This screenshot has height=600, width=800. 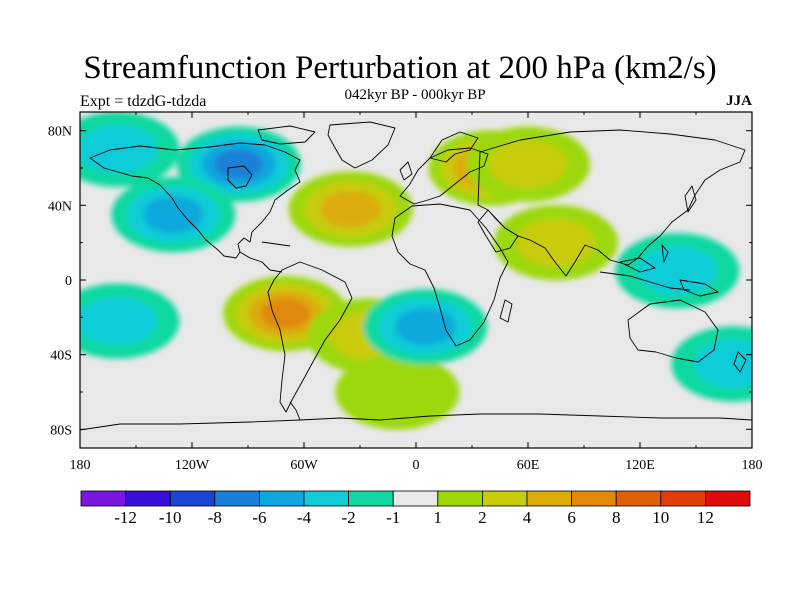 What do you see at coordinates (415, 95) in the screenshot?
I see `chart-subtitle: 042kyr BP - 000kyr BP` at bounding box center [415, 95].